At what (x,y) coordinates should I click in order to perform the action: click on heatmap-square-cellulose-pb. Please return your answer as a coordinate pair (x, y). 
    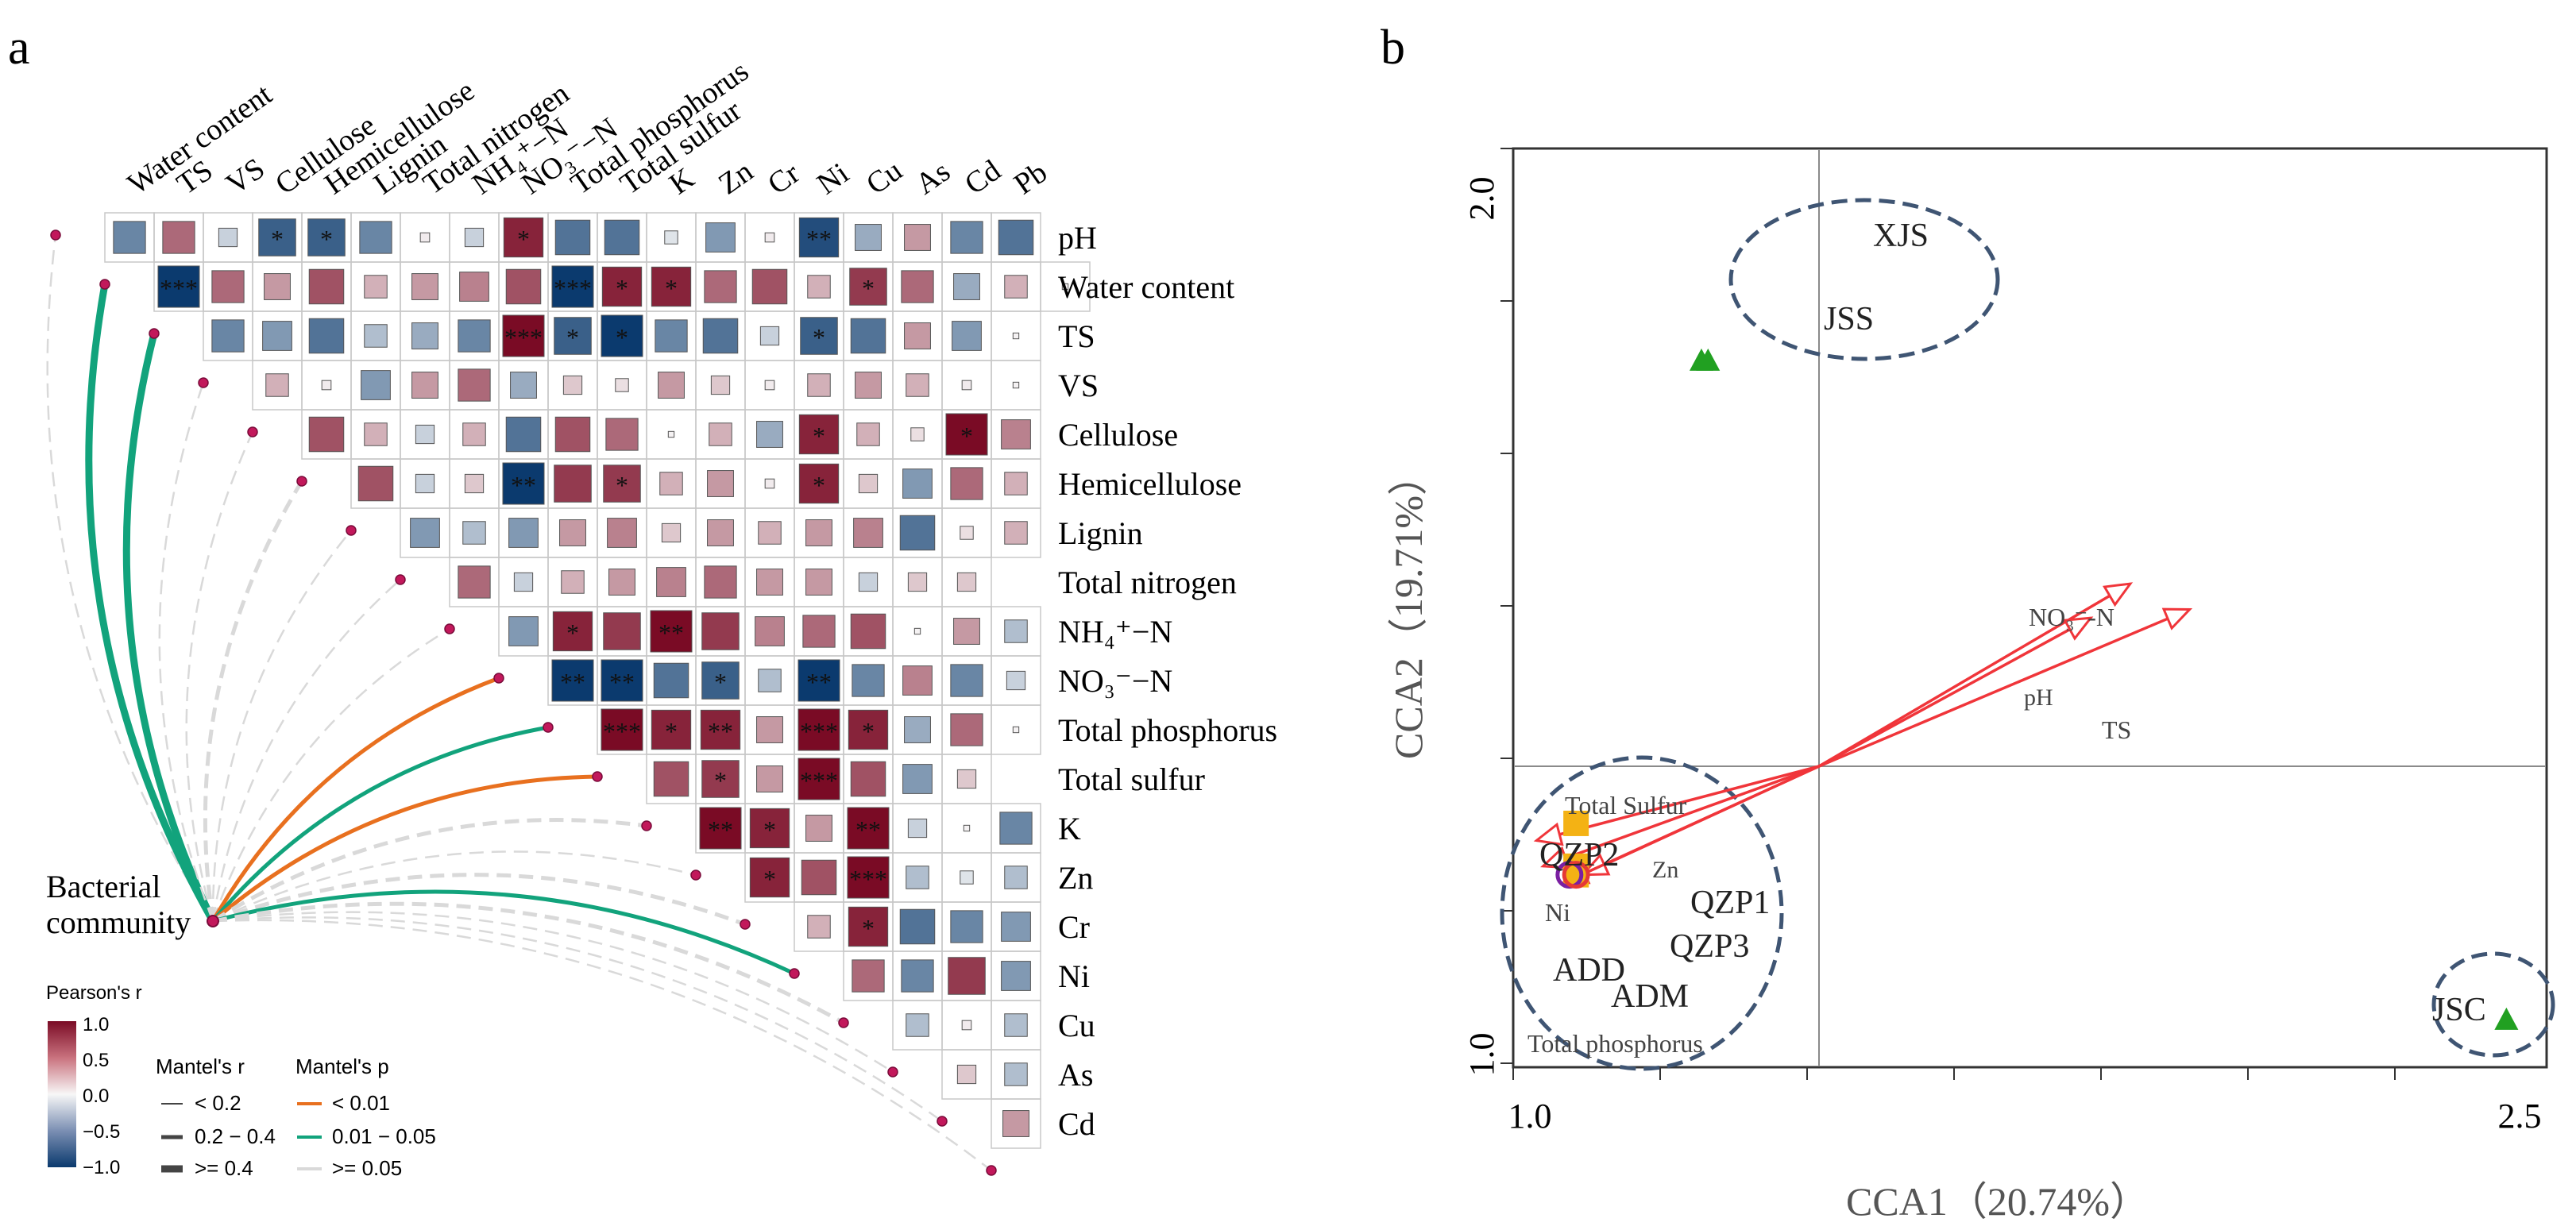
    Looking at the image, I should click on (1016, 434).